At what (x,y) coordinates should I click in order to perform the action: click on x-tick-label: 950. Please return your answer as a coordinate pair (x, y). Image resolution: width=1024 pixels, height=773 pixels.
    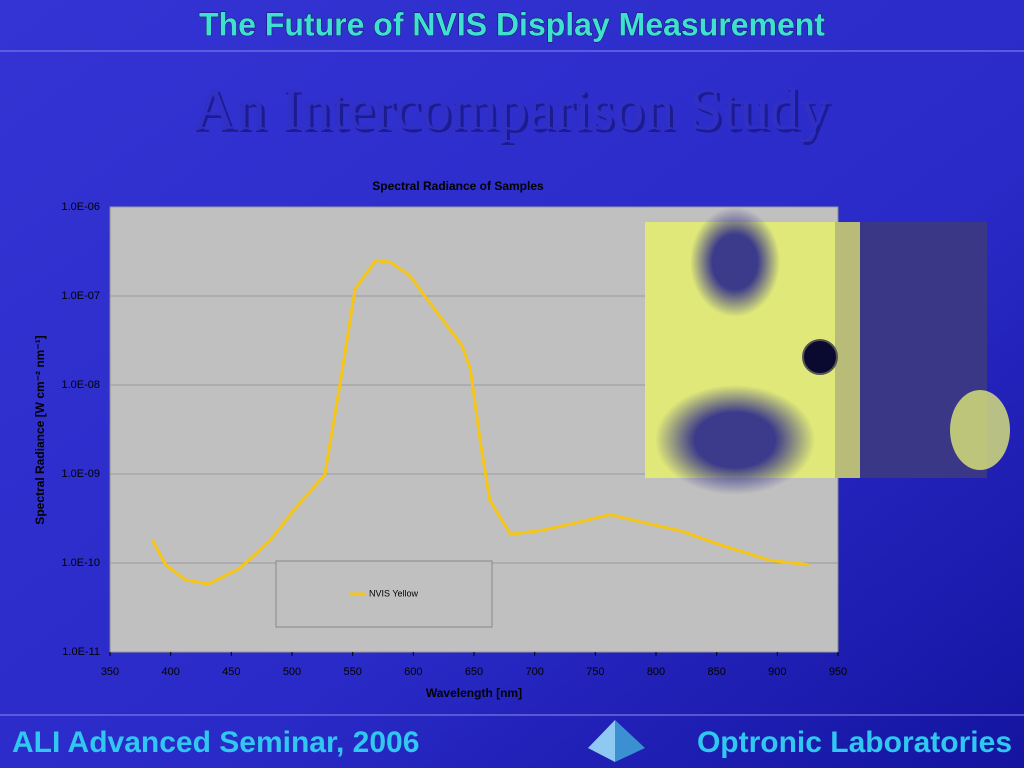
    Looking at the image, I should click on (838, 672).